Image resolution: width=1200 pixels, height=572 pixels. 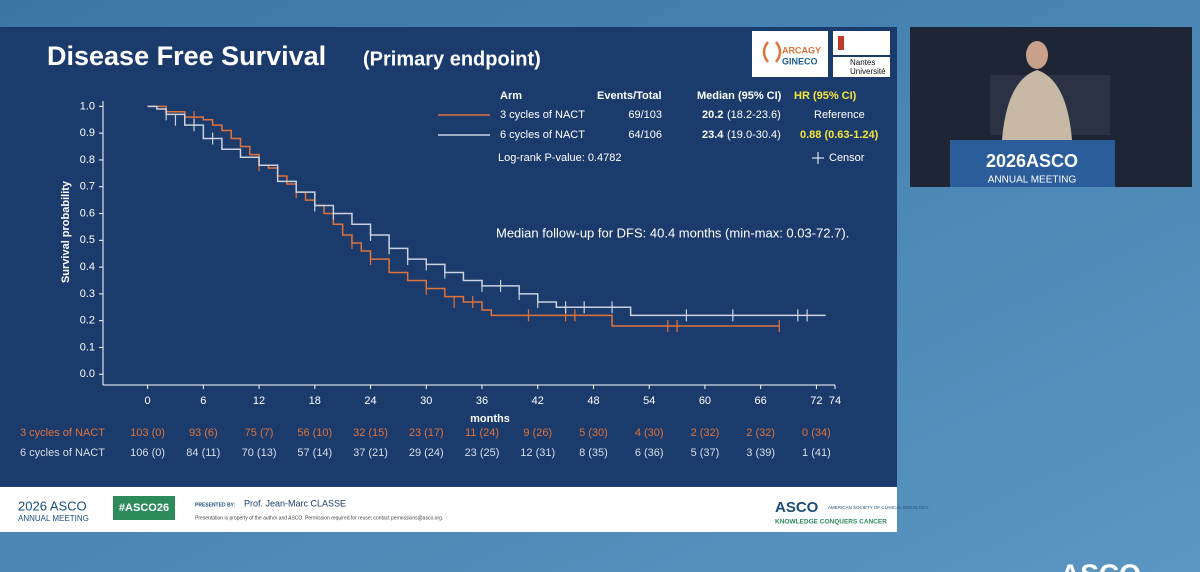 What do you see at coordinates (645, 135) in the screenshot?
I see `legend-events: 64/106` at bounding box center [645, 135].